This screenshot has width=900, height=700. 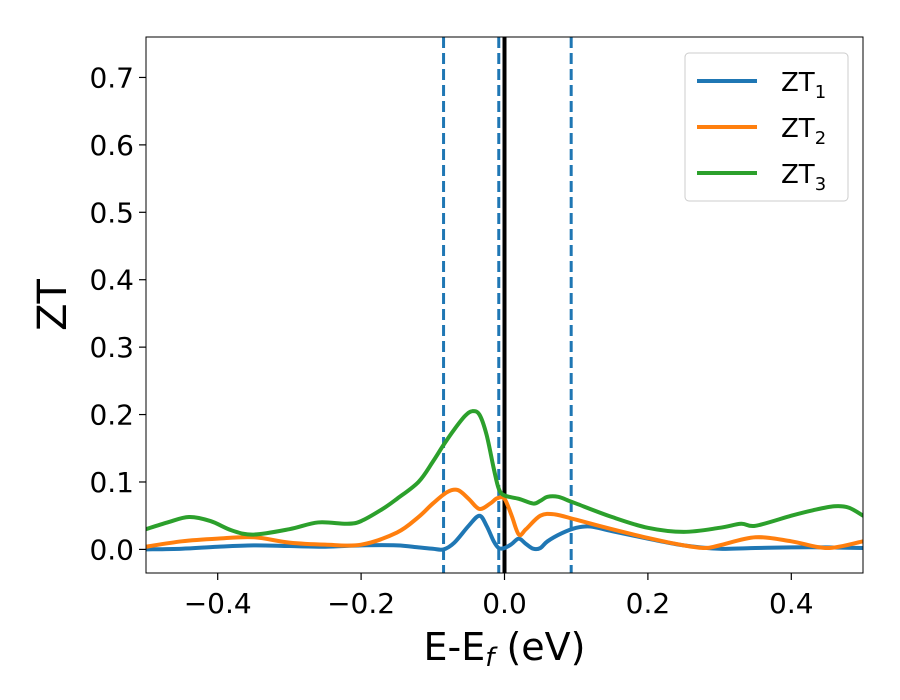 I want to click on series-line-zt3, so click(x=504, y=473).